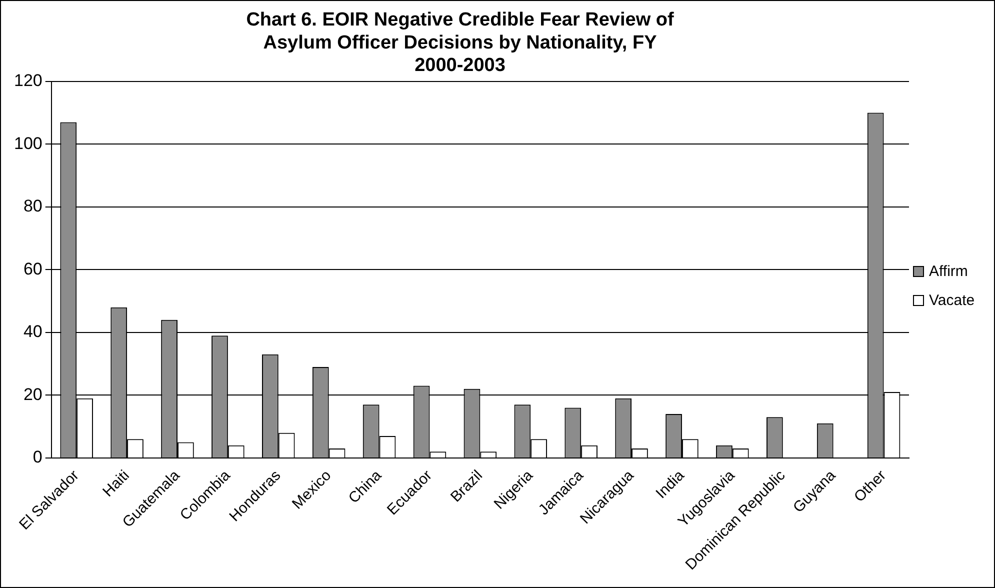 Image resolution: width=995 pixels, height=588 pixels. What do you see at coordinates (948, 271) in the screenshot?
I see `legend-label: Affirm` at bounding box center [948, 271].